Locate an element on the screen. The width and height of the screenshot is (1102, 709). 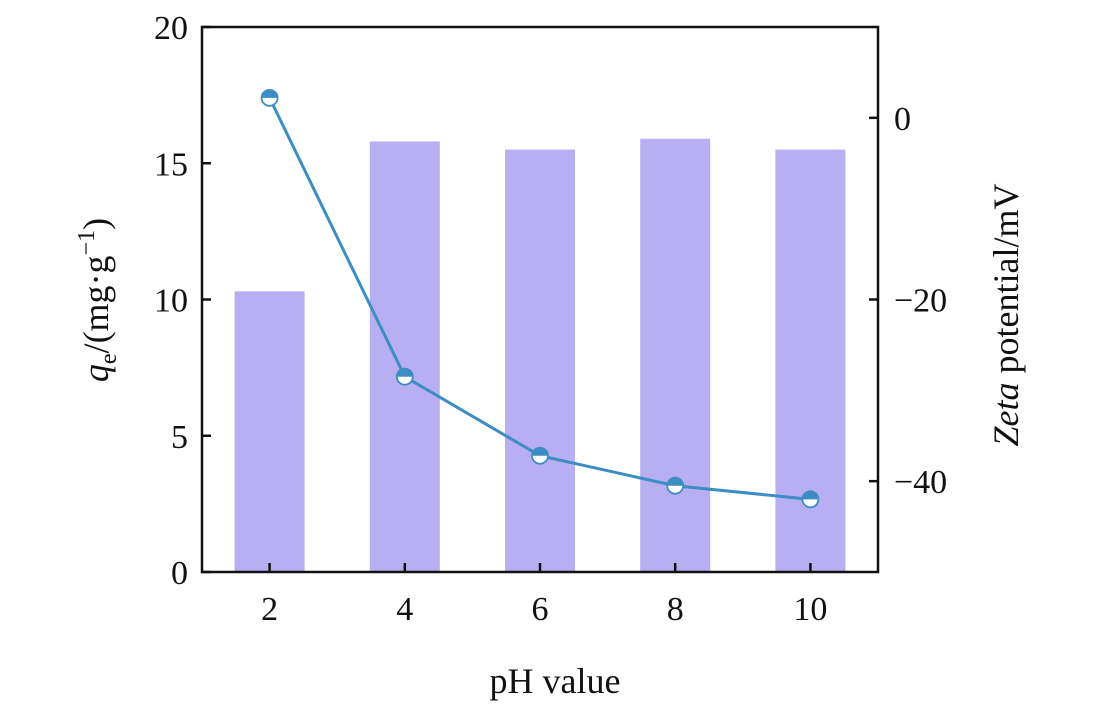
y-axis-title-superscript: −1 is located at coordinates (87, 243).